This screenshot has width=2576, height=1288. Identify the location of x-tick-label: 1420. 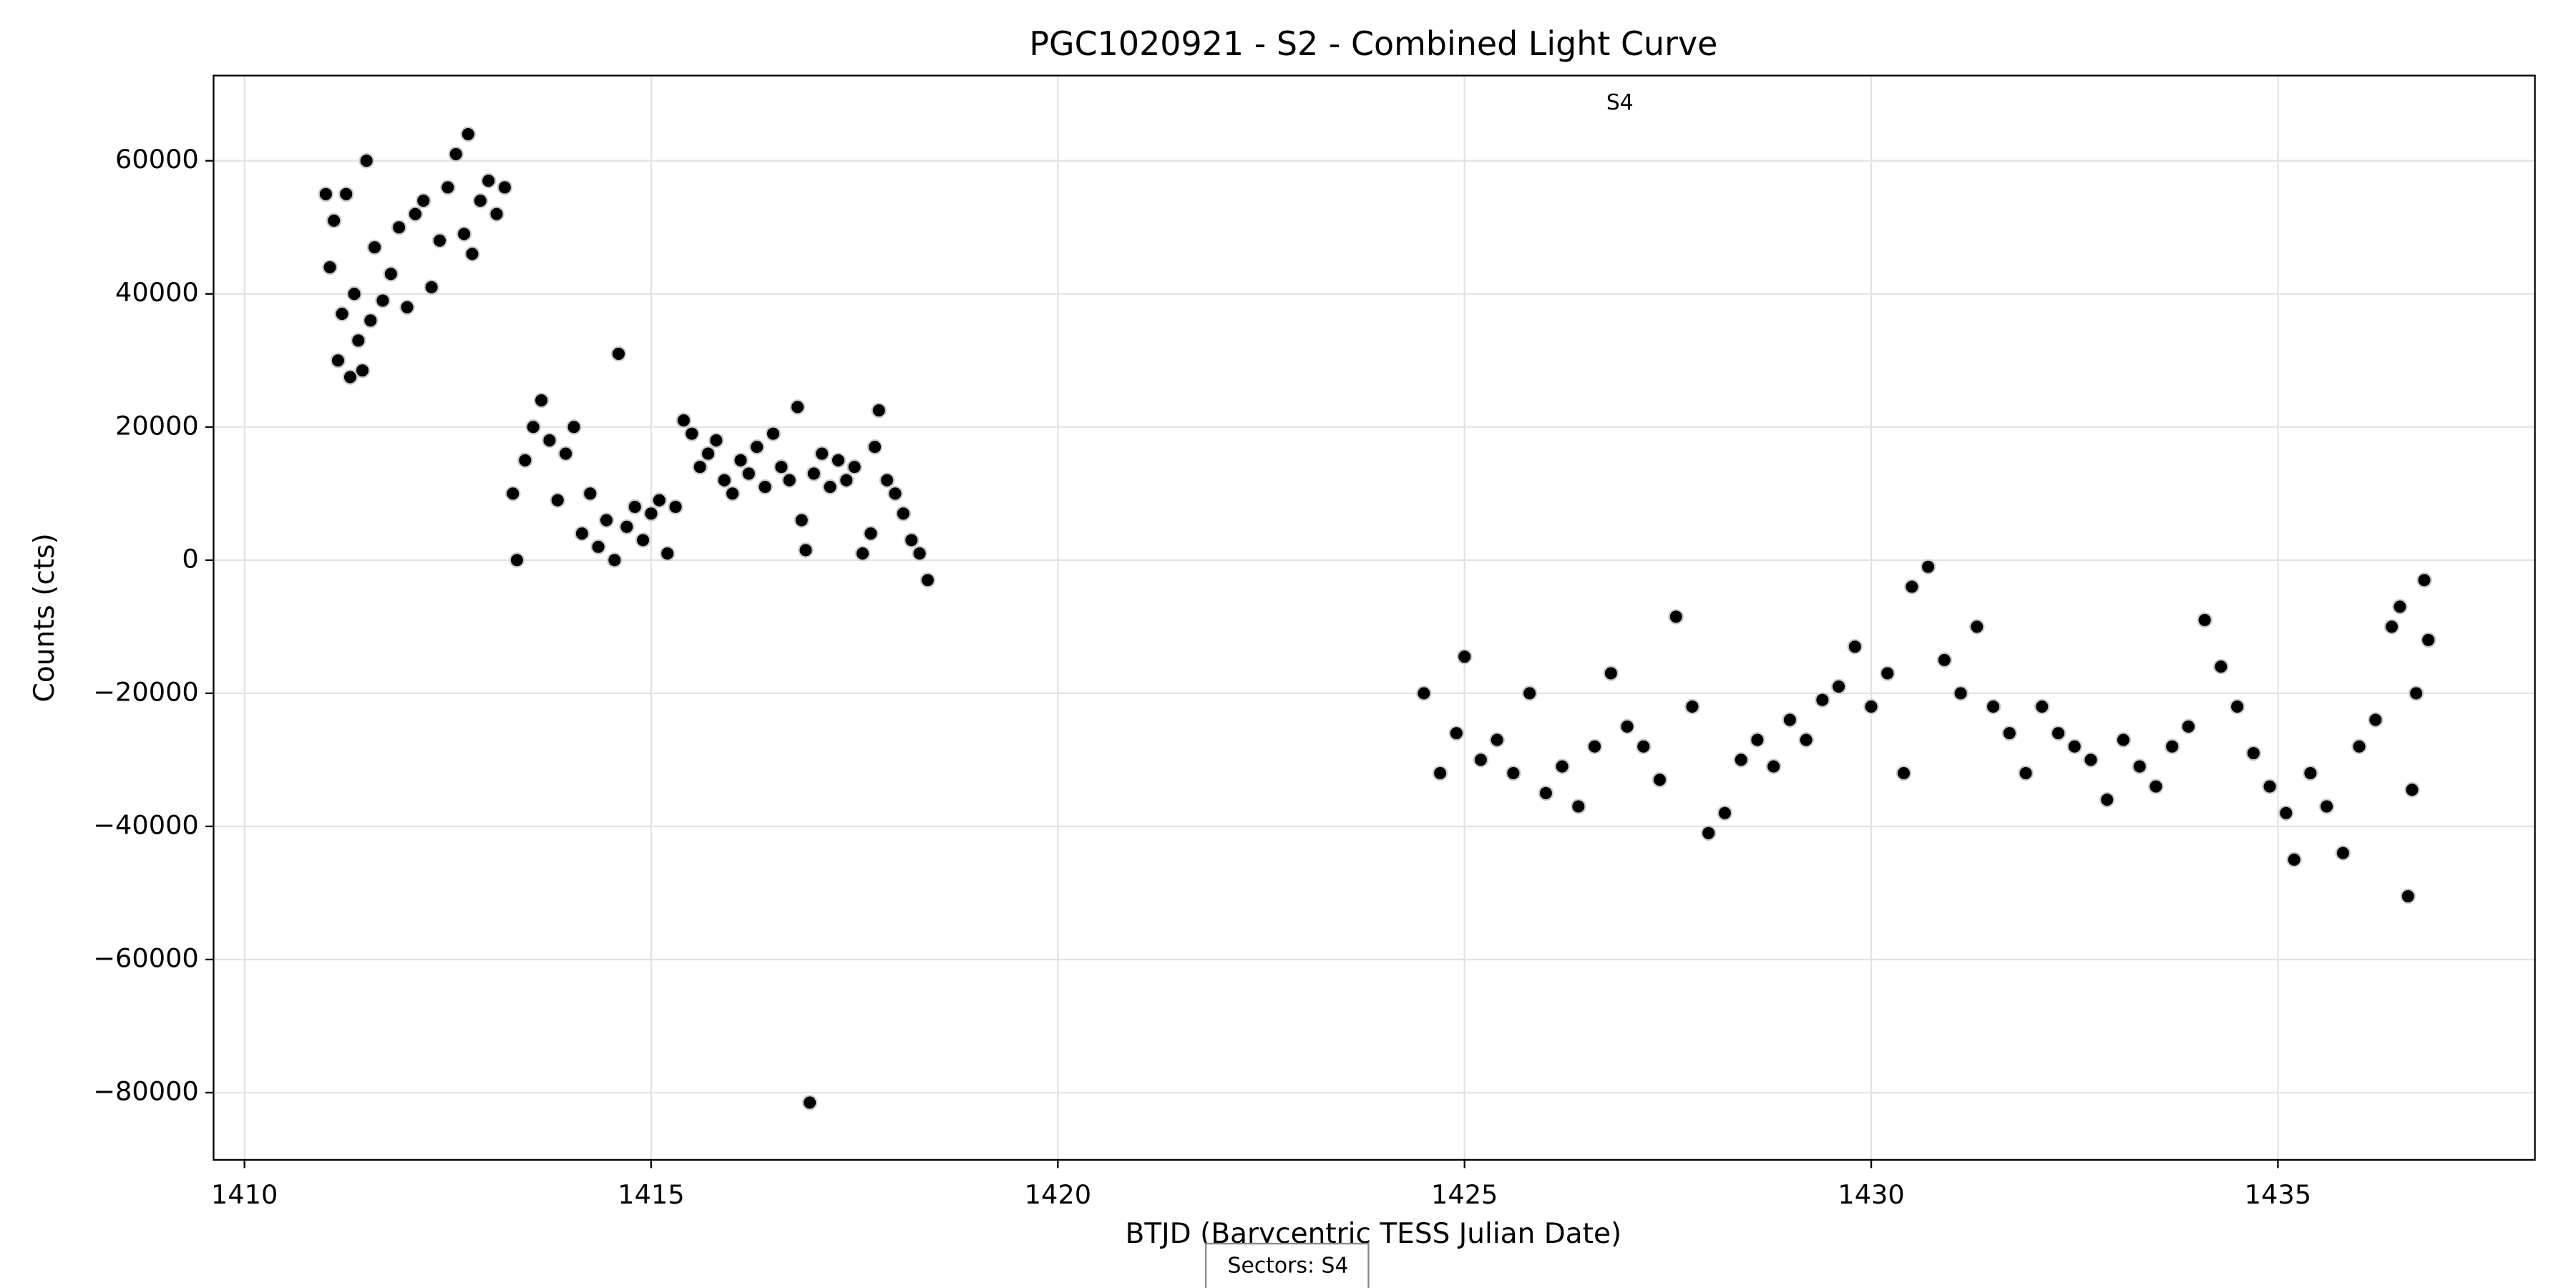
(1058, 1194).